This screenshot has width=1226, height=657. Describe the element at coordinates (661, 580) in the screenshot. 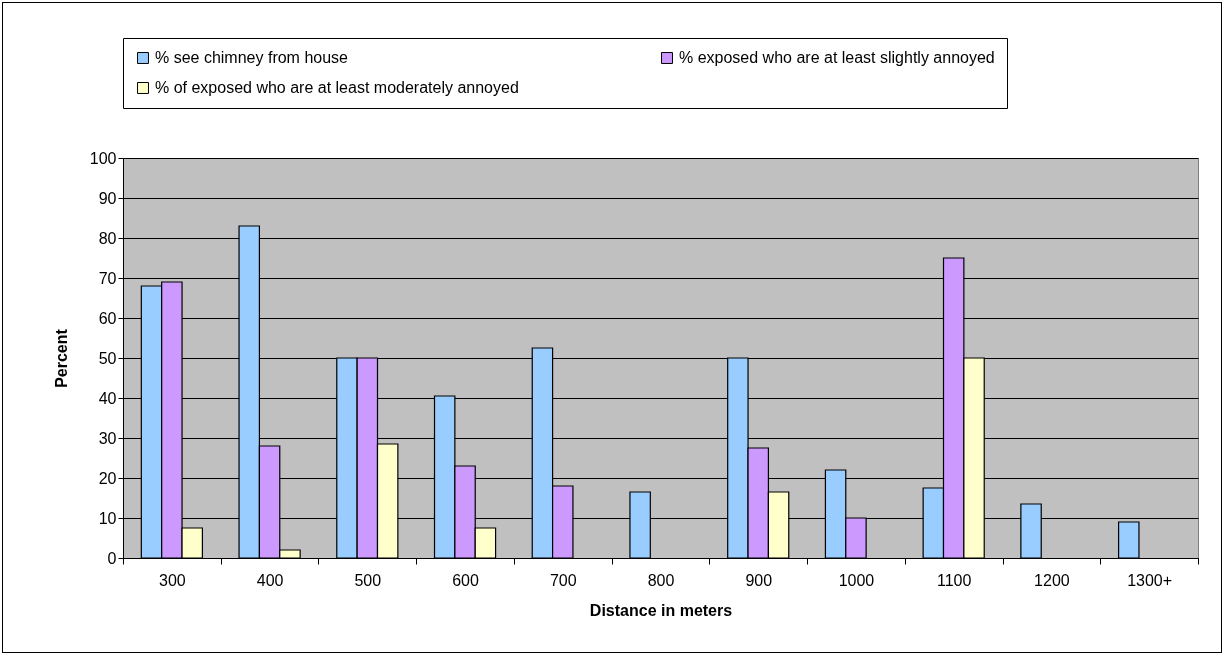

I see `x-tick-label: 800` at that location.